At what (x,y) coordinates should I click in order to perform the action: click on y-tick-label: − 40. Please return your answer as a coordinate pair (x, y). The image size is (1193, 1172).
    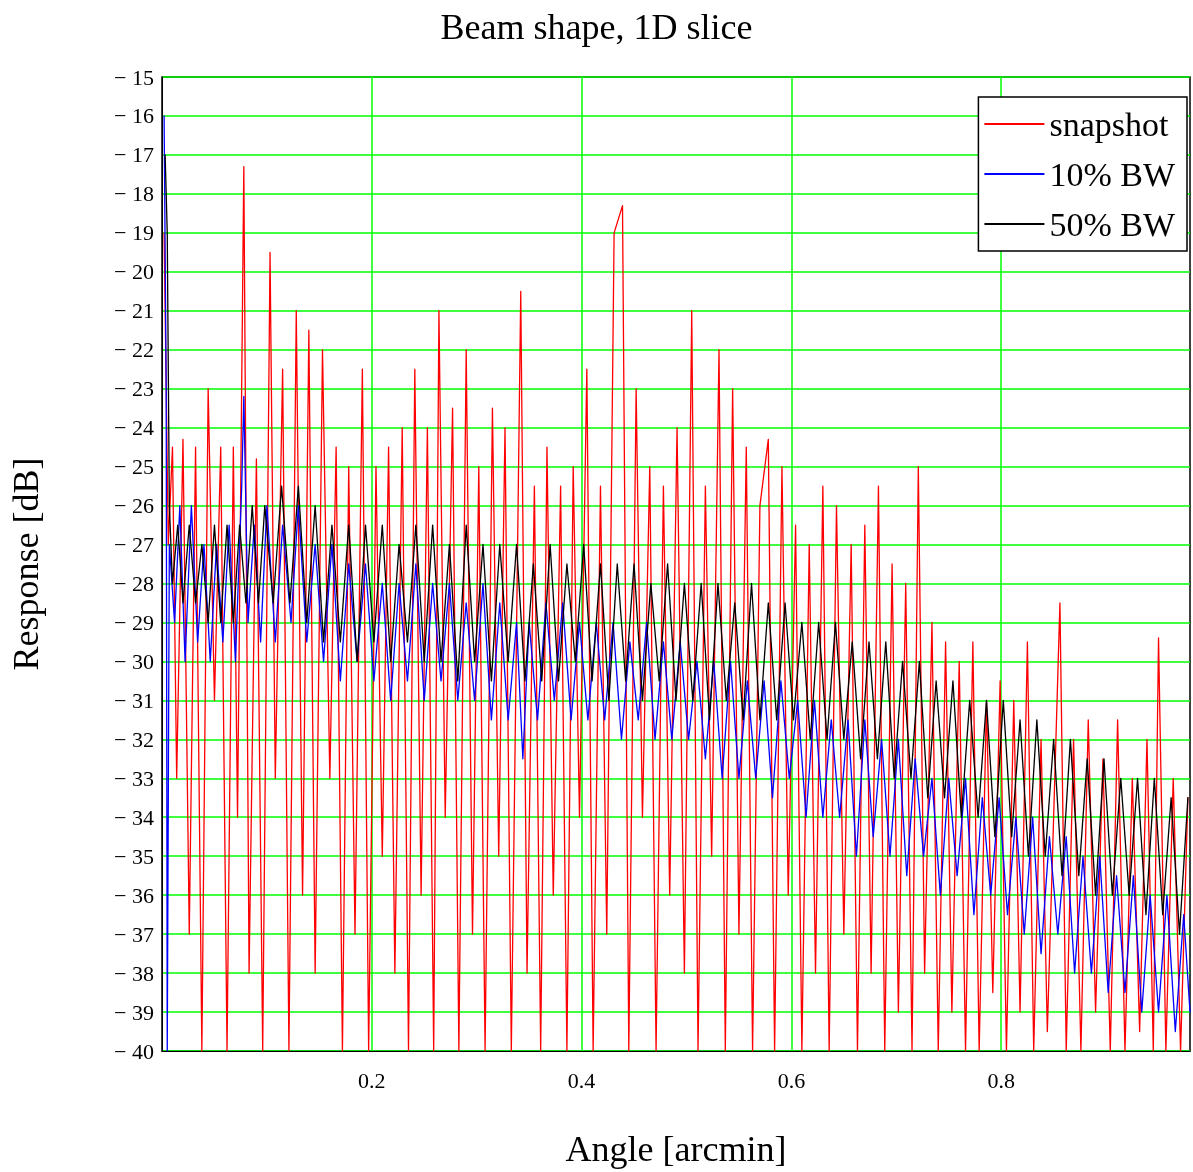
    Looking at the image, I should click on (134, 1051).